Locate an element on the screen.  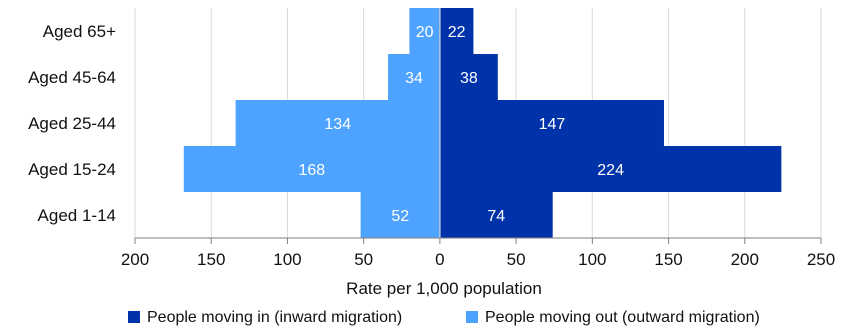
data-label: 34 is located at coordinates (414, 78).